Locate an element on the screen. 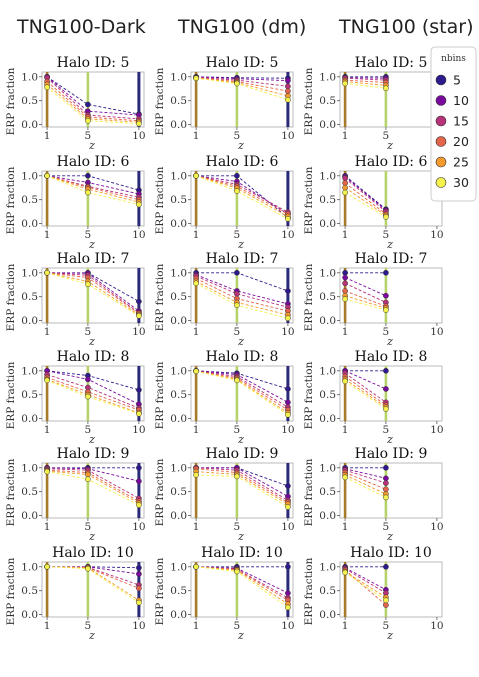  column-title-star: TNG100 (star) is located at coordinates (406, 27).